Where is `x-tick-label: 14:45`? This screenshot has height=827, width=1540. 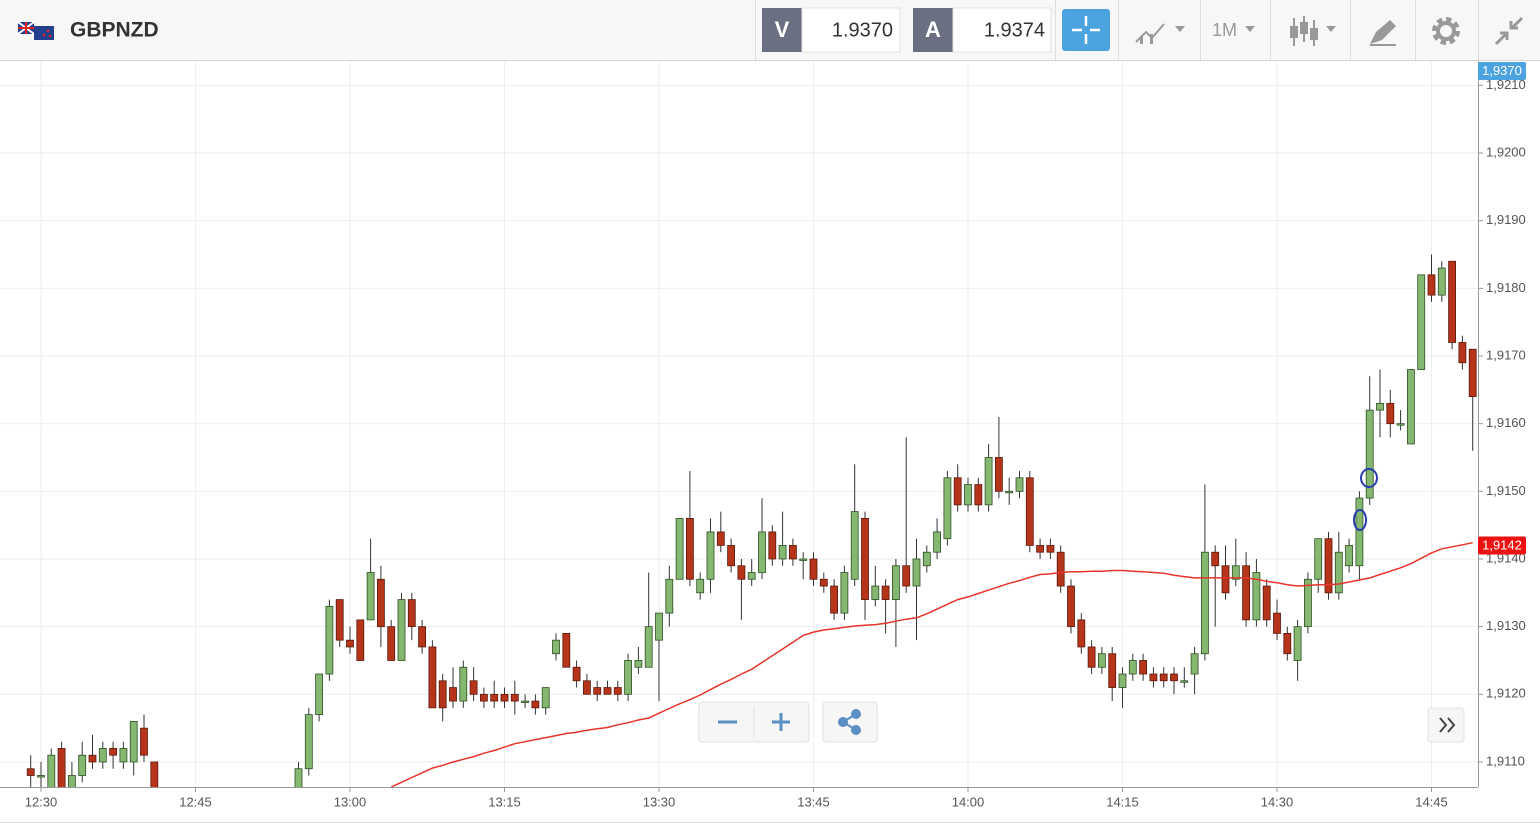 x-tick-label: 14:45 is located at coordinates (1431, 801).